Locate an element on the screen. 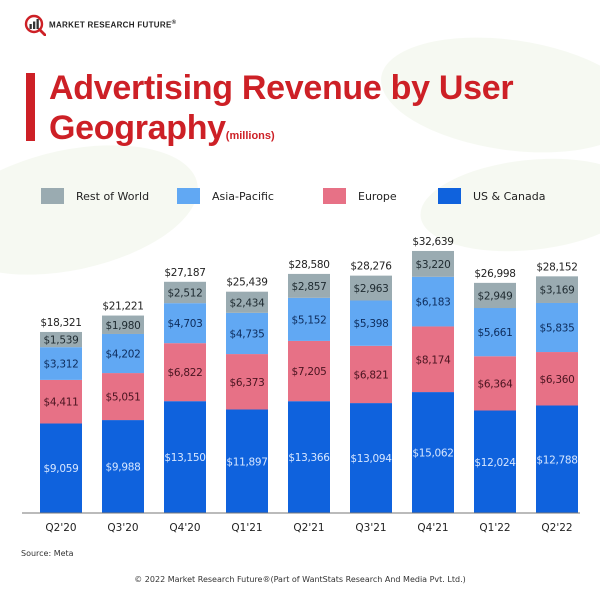 This screenshot has height=600, width=600. data-label-us-canada: $13,094 is located at coordinates (371, 459).